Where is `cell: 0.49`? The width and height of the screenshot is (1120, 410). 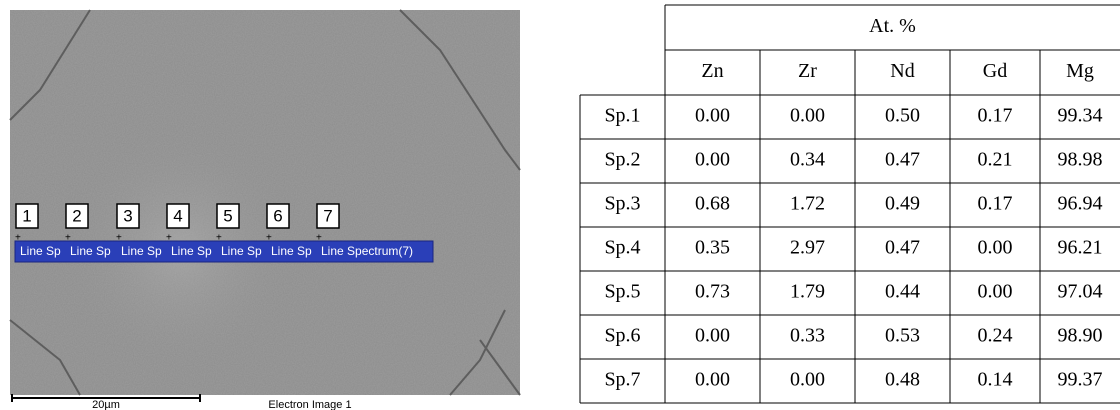
cell: 0.49 is located at coordinates (902, 204).